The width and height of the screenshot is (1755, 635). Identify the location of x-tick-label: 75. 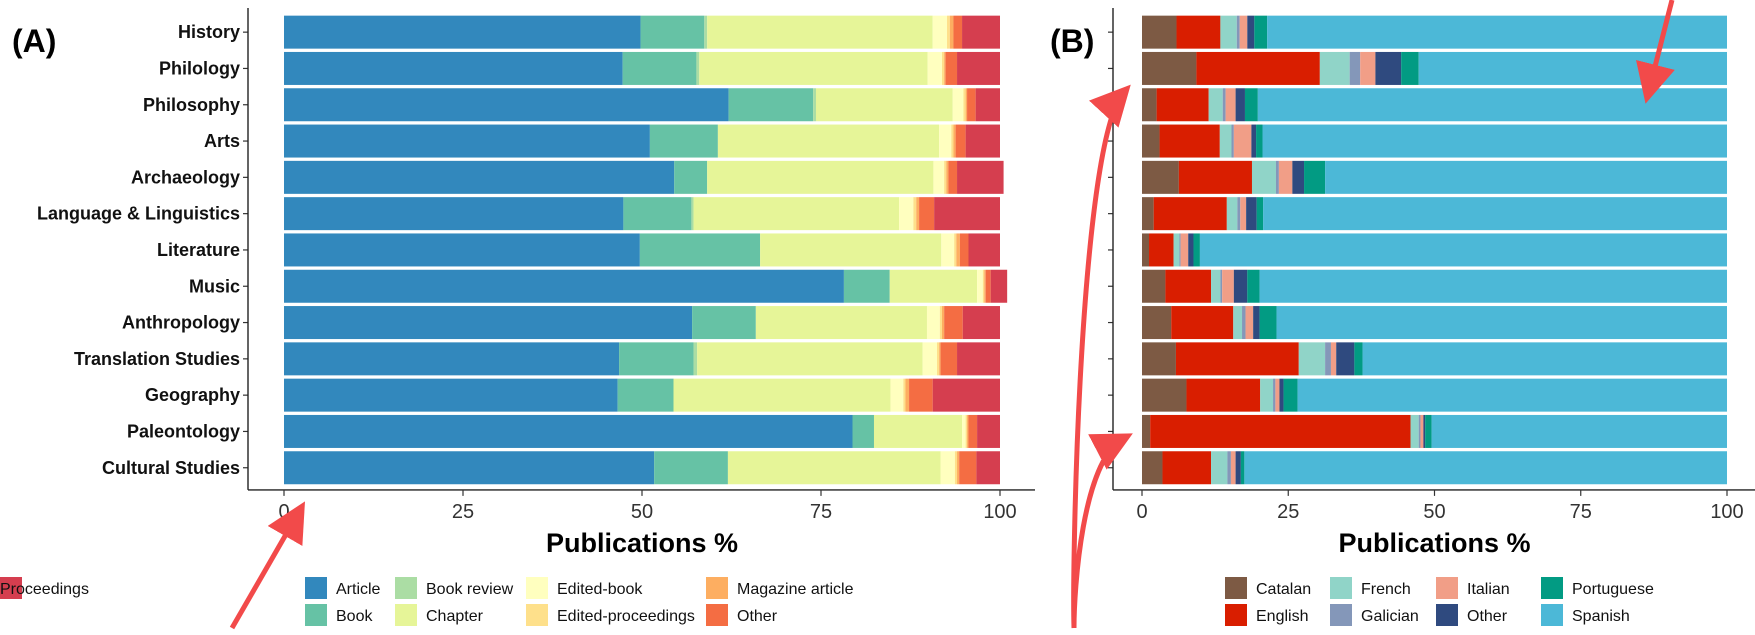
(821, 512).